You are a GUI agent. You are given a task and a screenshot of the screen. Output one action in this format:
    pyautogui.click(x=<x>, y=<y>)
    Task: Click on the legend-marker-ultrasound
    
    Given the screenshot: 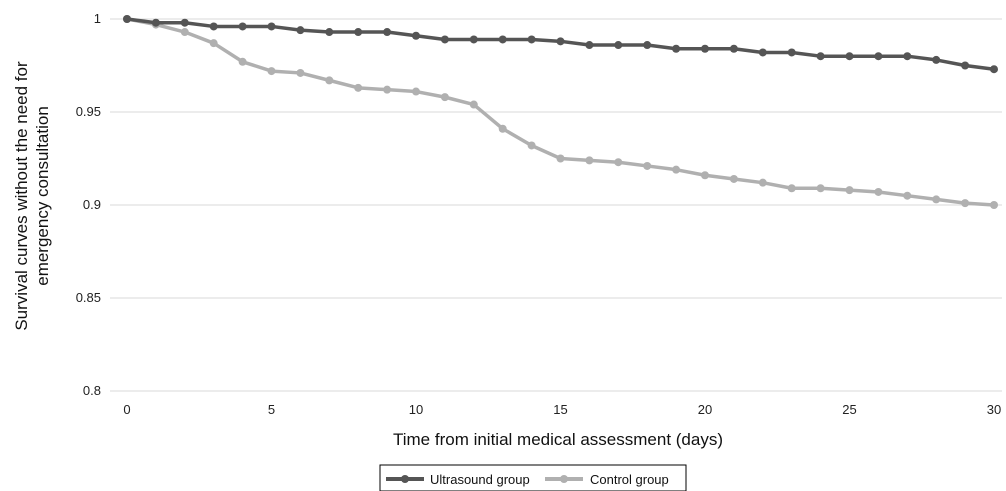 What is the action you would take?
    pyautogui.click(x=405, y=479)
    